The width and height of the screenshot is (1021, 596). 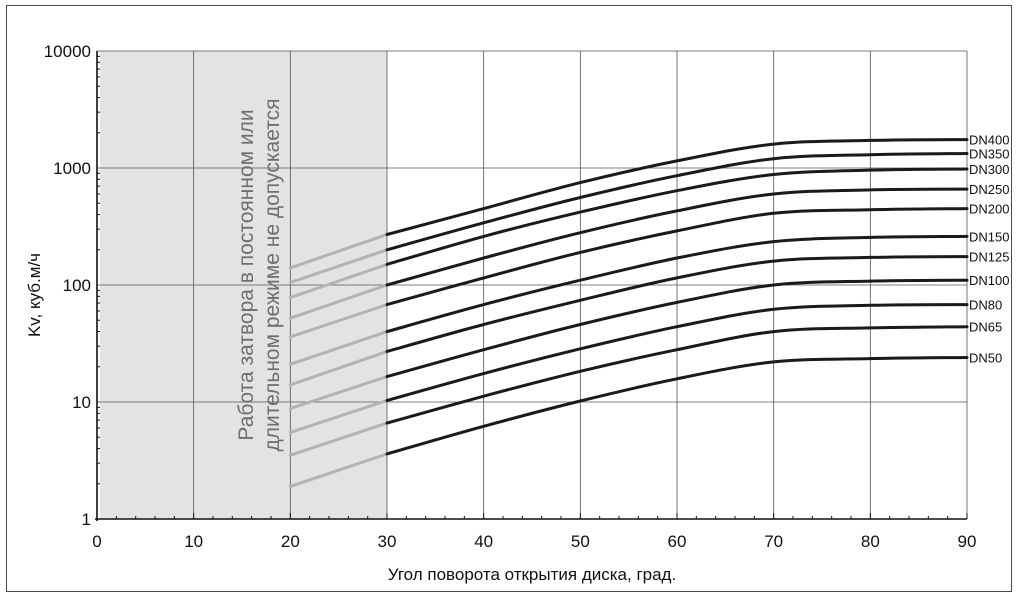 I want to click on x-tick-label: 40, so click(x=483, y=541).